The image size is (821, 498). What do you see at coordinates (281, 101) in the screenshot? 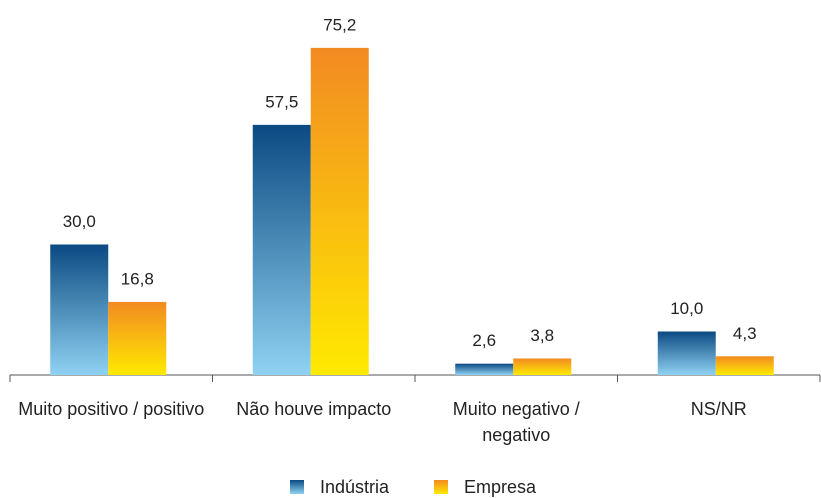
I see `data-label: 57,5` at bounding box center [281, 101].